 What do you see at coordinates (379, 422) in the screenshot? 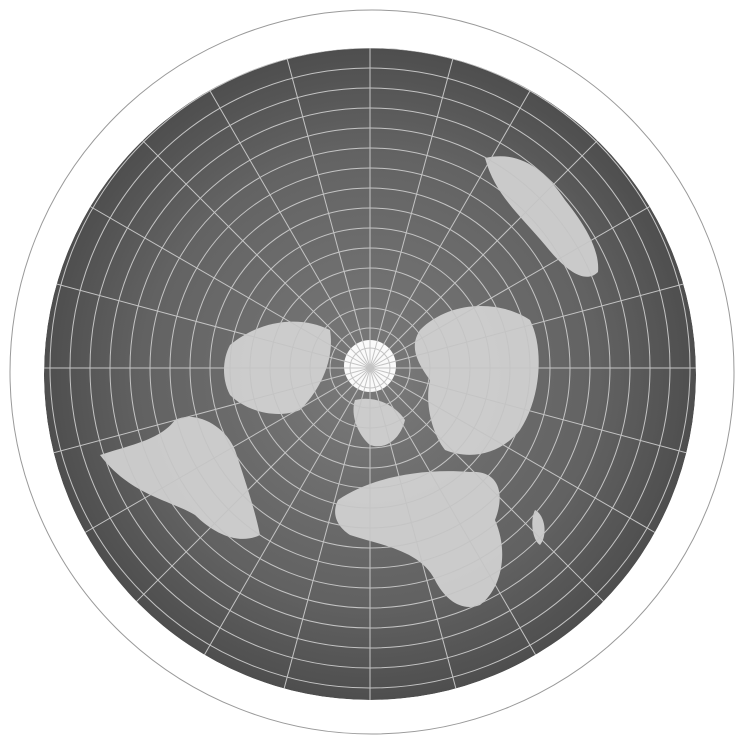
I see `greenland` at bounding box center [379, 422].